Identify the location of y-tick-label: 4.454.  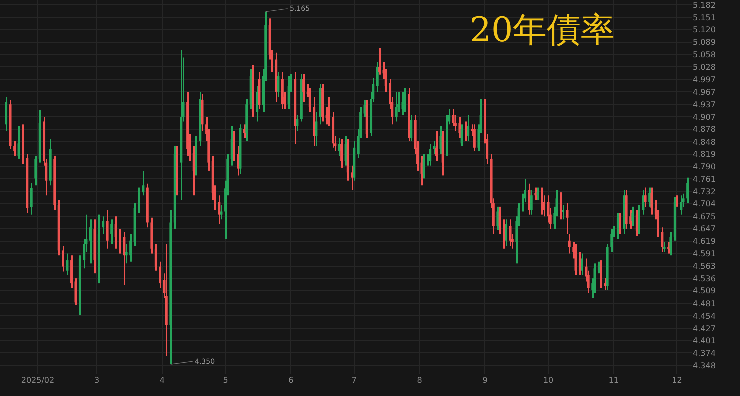
(704, 316).